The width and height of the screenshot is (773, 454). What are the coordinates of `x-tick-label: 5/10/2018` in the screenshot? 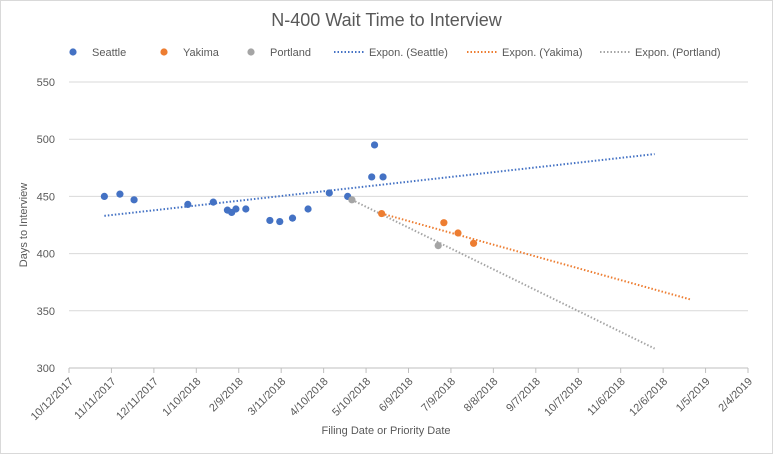 It's located at (351, 397).